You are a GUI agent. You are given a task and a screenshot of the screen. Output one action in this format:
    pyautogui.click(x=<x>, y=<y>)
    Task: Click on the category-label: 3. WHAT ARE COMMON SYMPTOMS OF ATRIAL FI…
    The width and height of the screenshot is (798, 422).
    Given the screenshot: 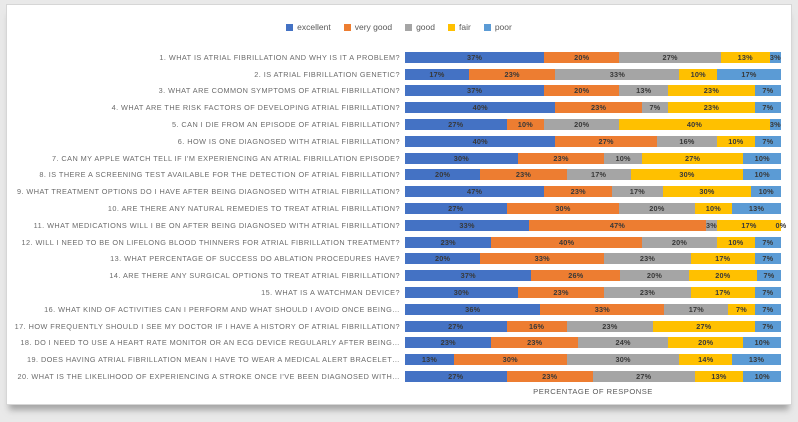 What is the action you would take?
    pyautogui.click(x=279, y=91)
    